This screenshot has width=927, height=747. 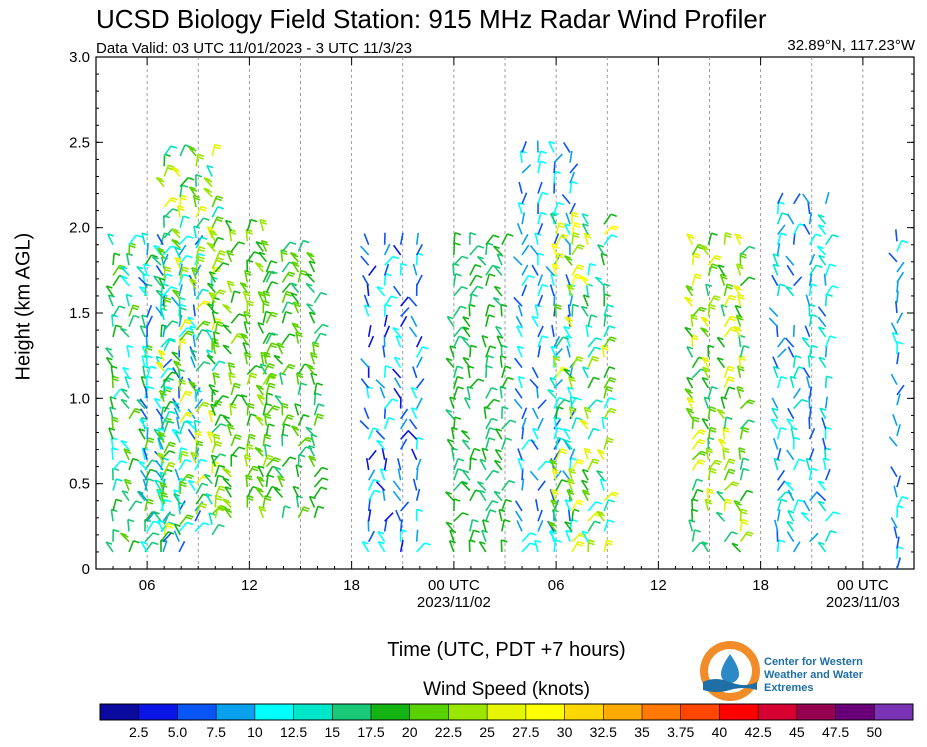 I want to click on colorbar-segment, so click(x=197, y=712).